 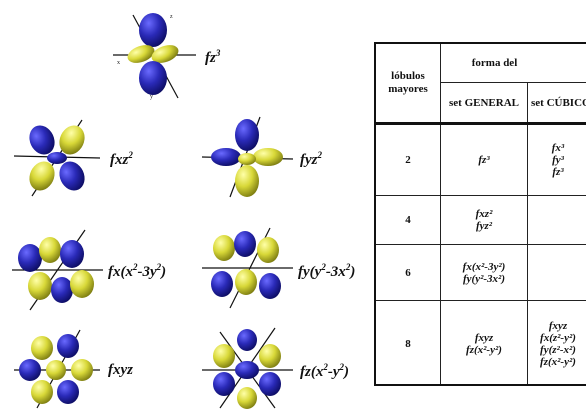 I want to click on orbital-fy-y2-3x2-drawing, so click(x=247, y=268).